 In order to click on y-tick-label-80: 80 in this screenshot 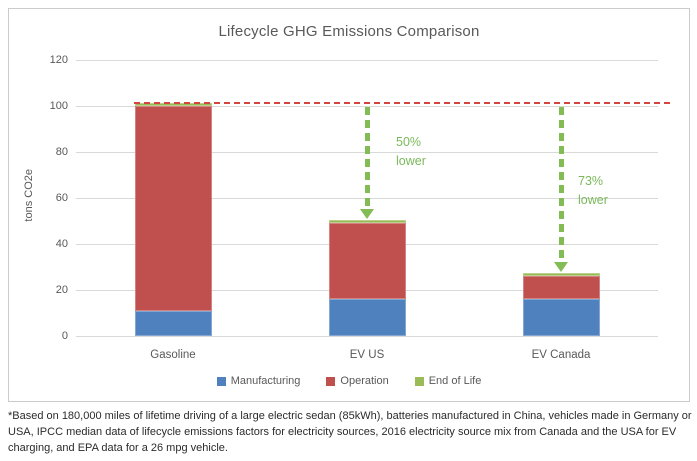, I will do `click(61, 152)`.